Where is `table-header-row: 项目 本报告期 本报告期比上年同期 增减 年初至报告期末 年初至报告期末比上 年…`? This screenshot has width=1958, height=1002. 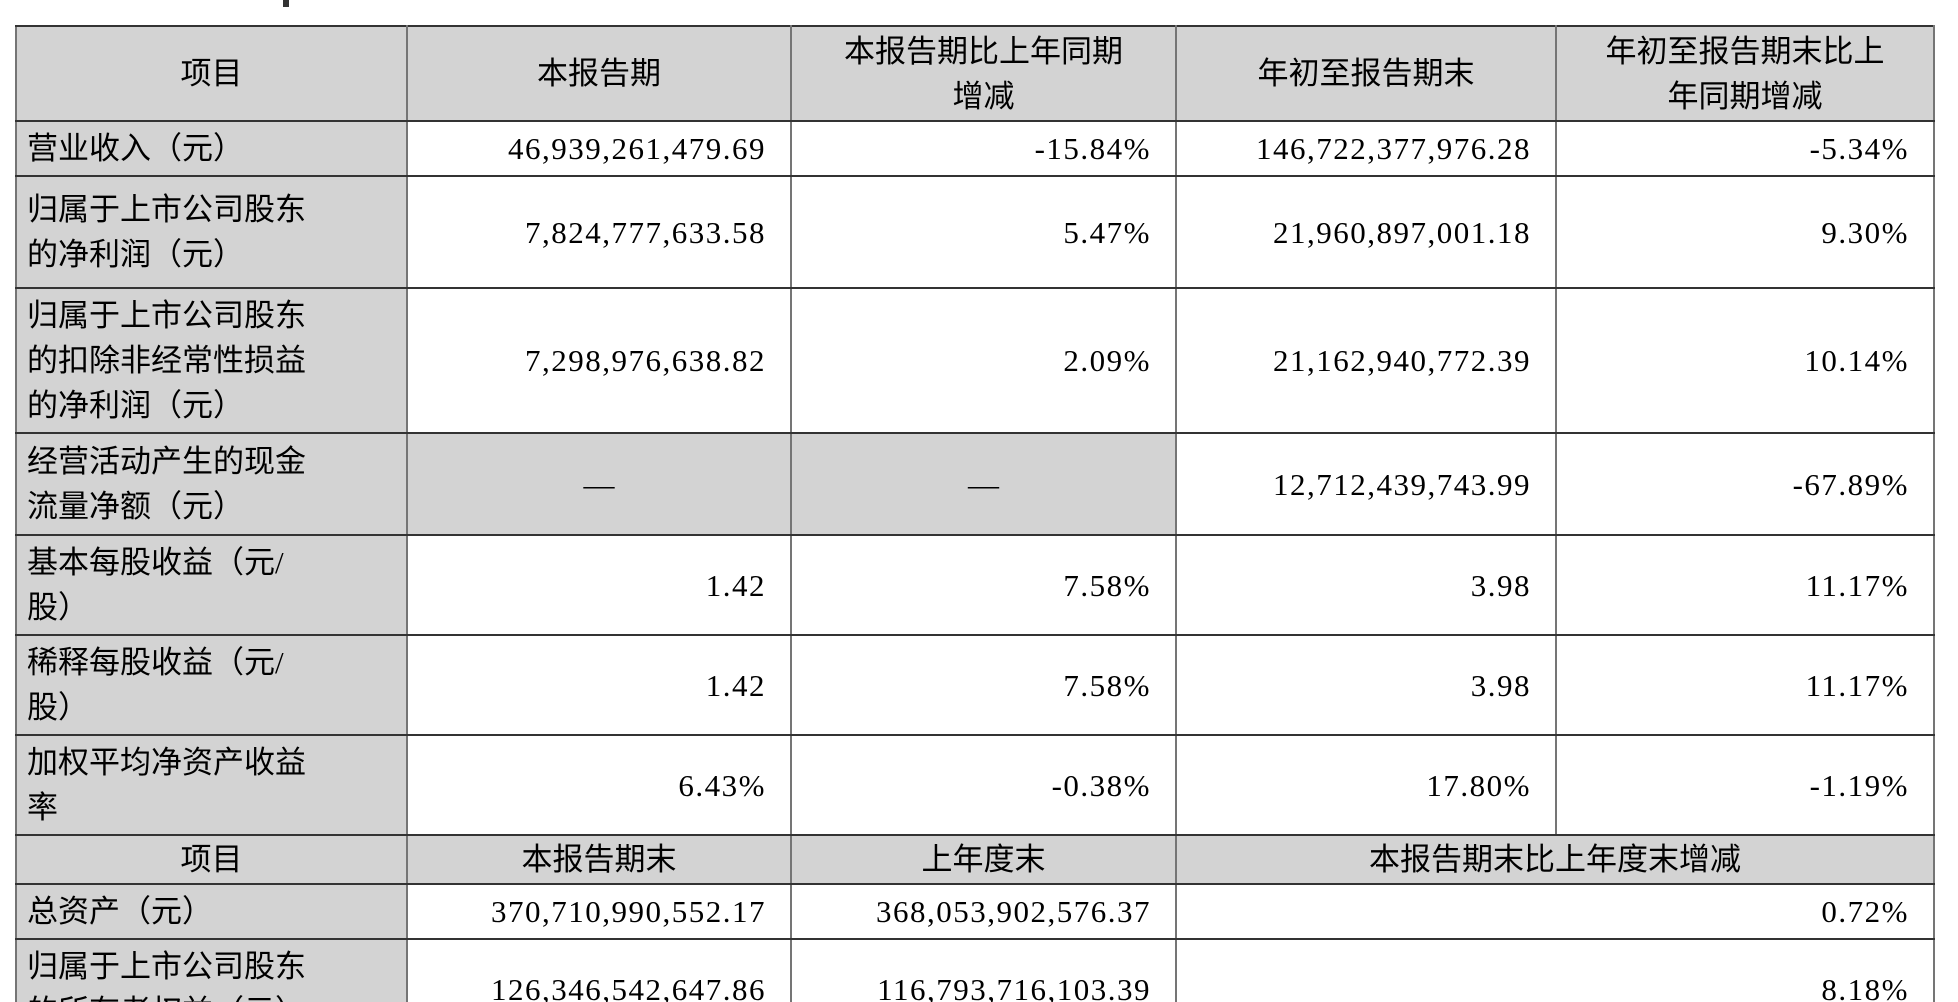 table-header-row: 项目 本报告期 本报告期比上年同期 增减 年初至报告期末 年初至报告期末比上 年… is located at coordinates (975, 73).